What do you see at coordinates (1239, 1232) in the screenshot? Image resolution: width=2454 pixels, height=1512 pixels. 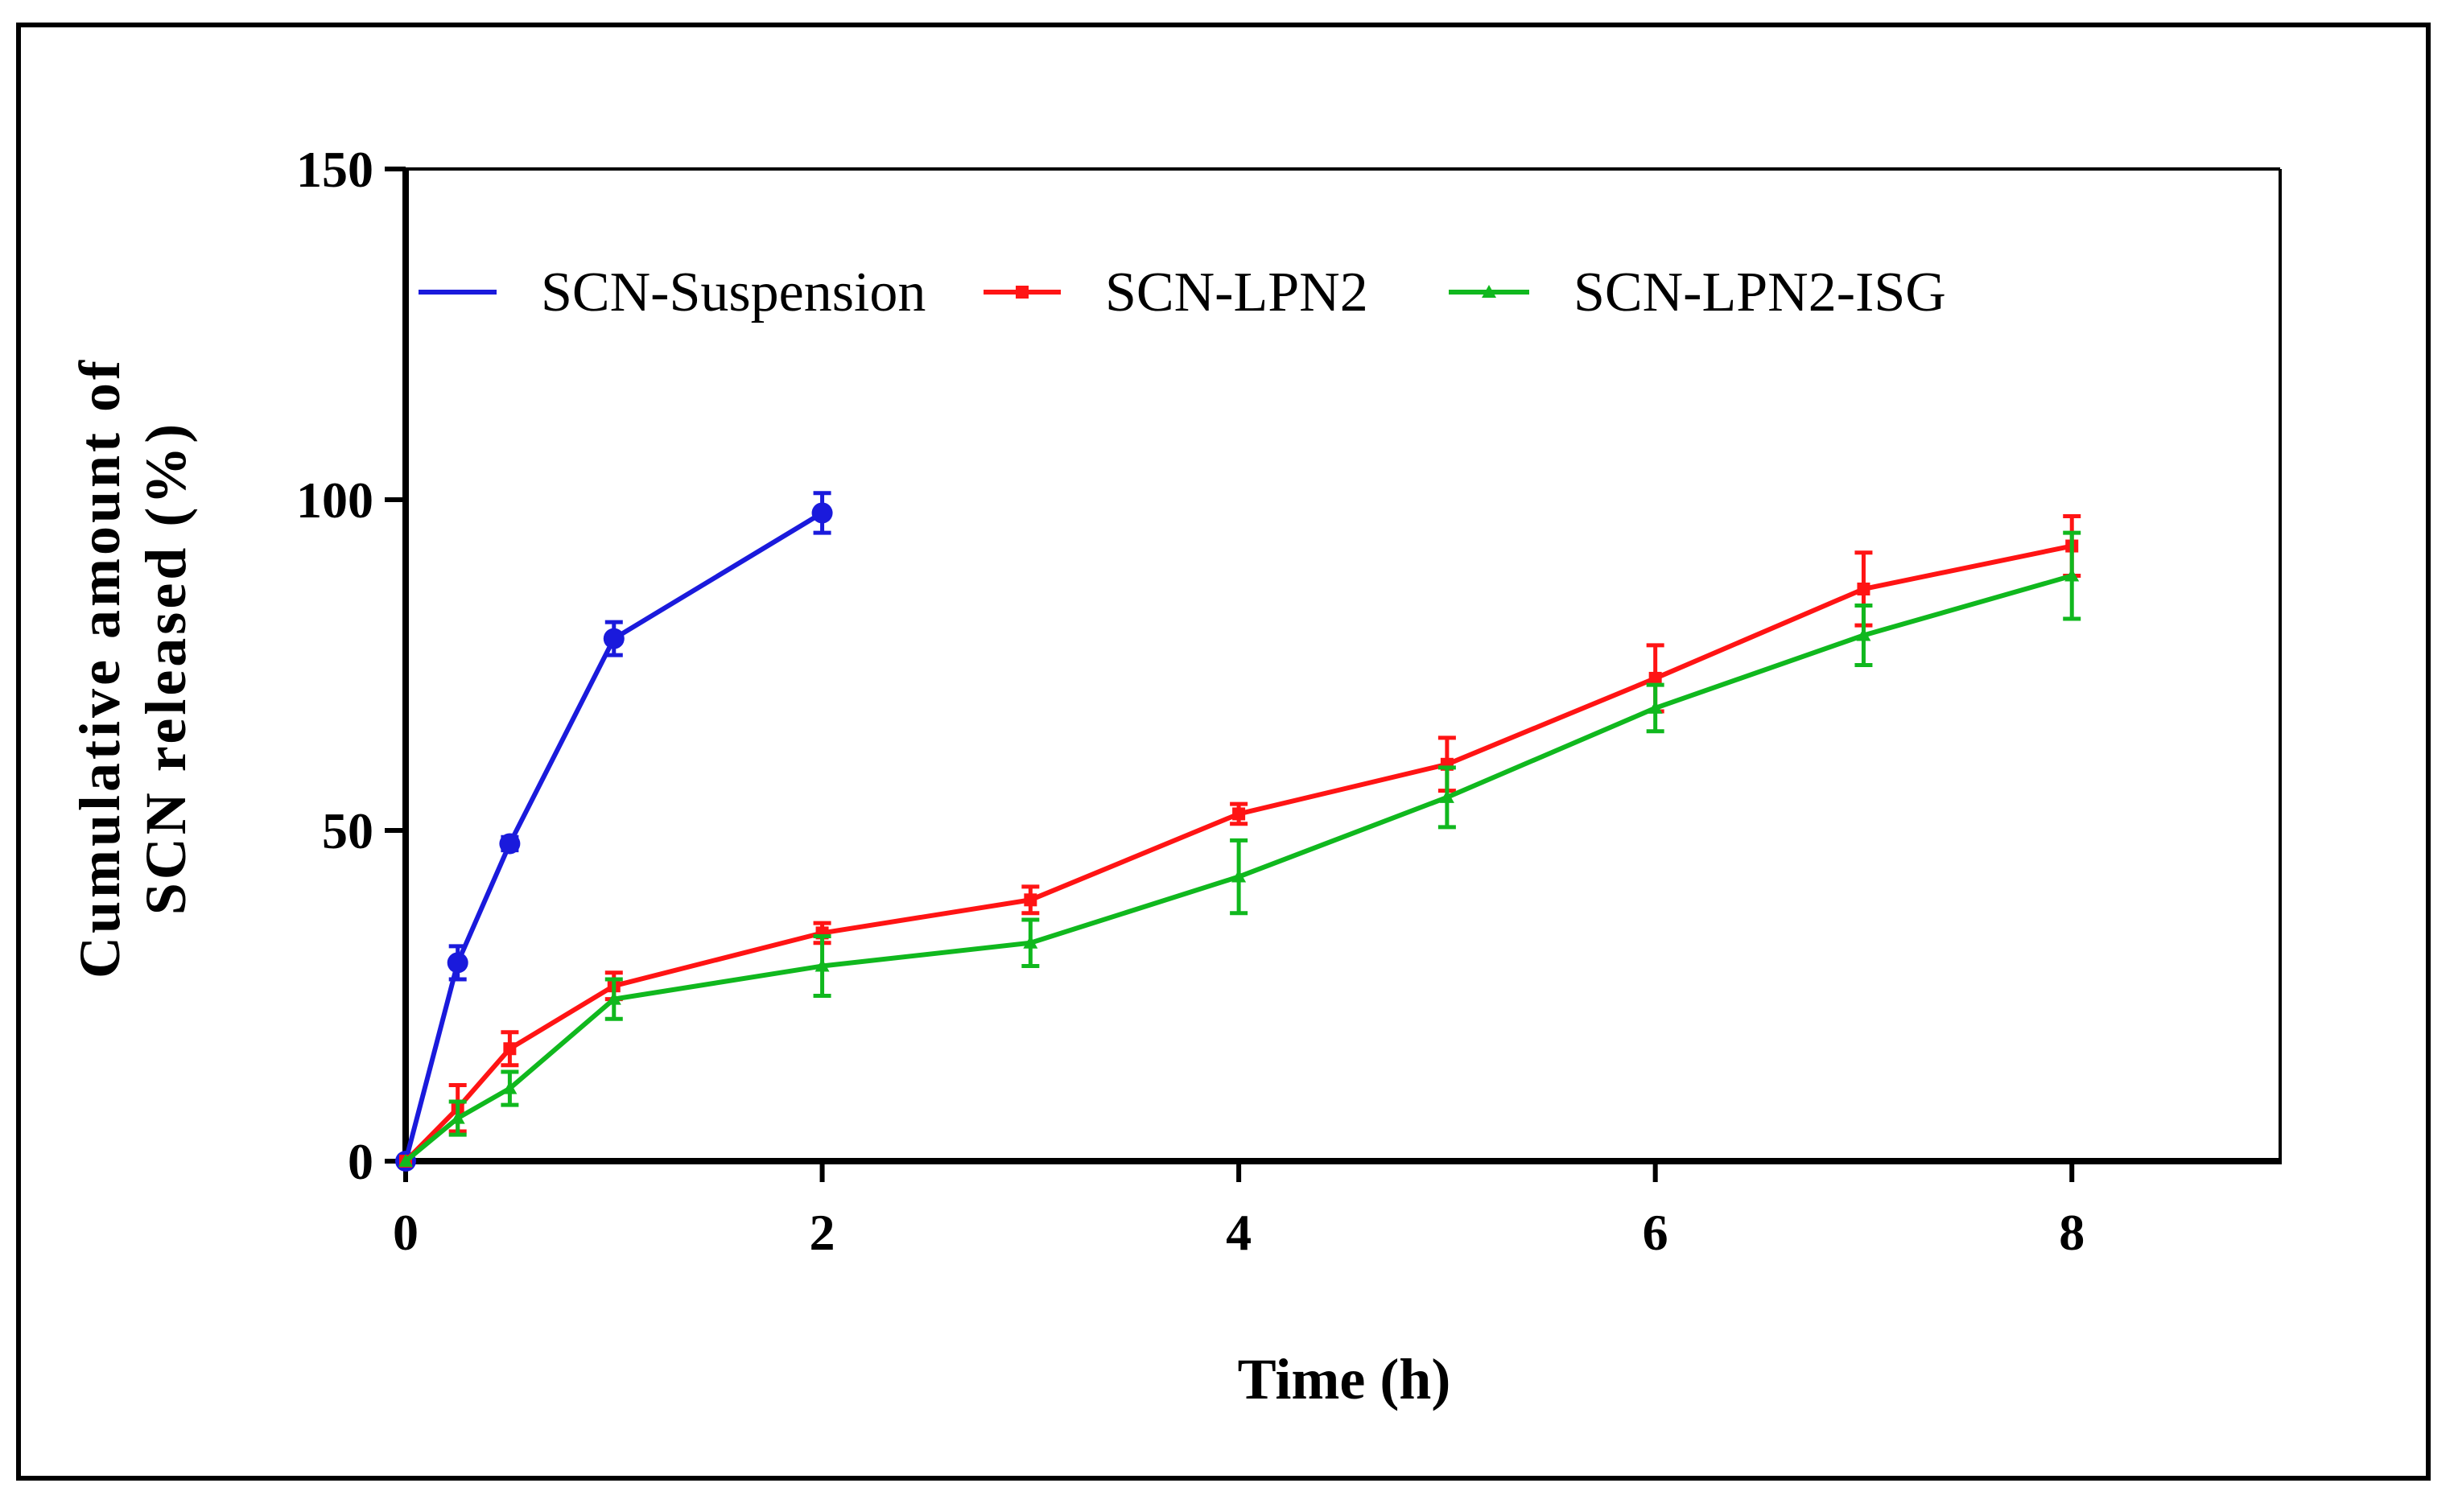 I see `x-tick-label: 4` at bounding box center [1239, 1232].